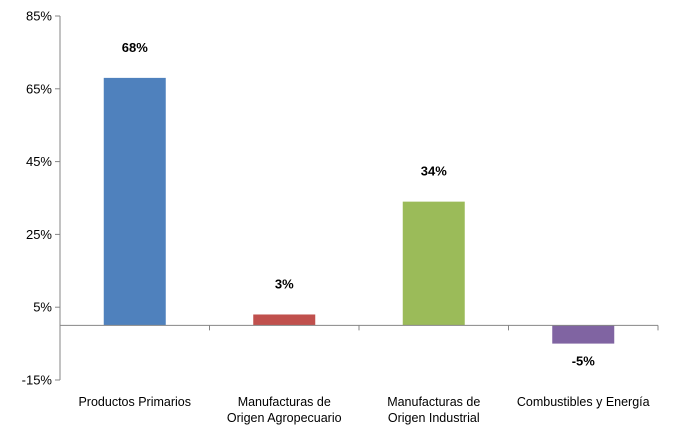 Image resolution: width=673 pixels, height=428 pixels. What do you see at coordinates (37, 380) in the screenshot?
I see `y-tick-label: -15%` at bounding box center [37, 380].